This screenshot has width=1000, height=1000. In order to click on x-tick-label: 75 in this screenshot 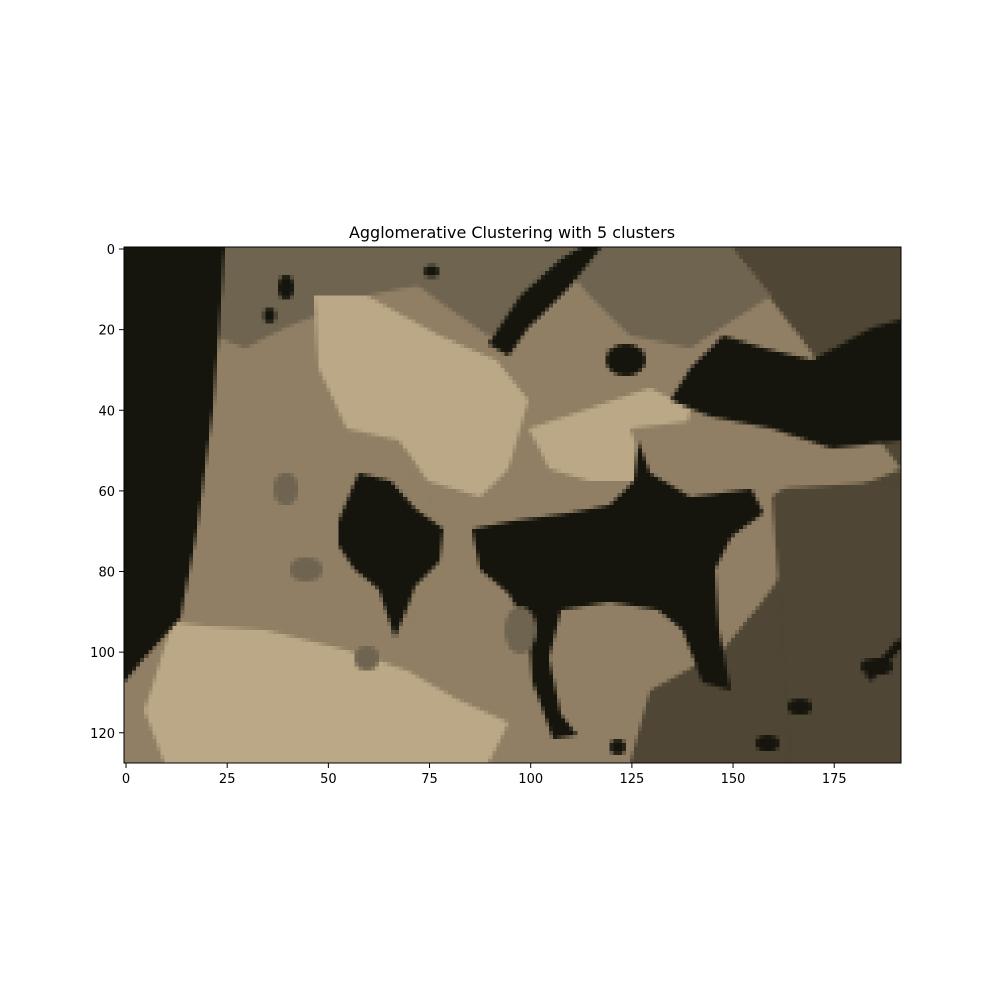, I will do `click(429, 779)`.